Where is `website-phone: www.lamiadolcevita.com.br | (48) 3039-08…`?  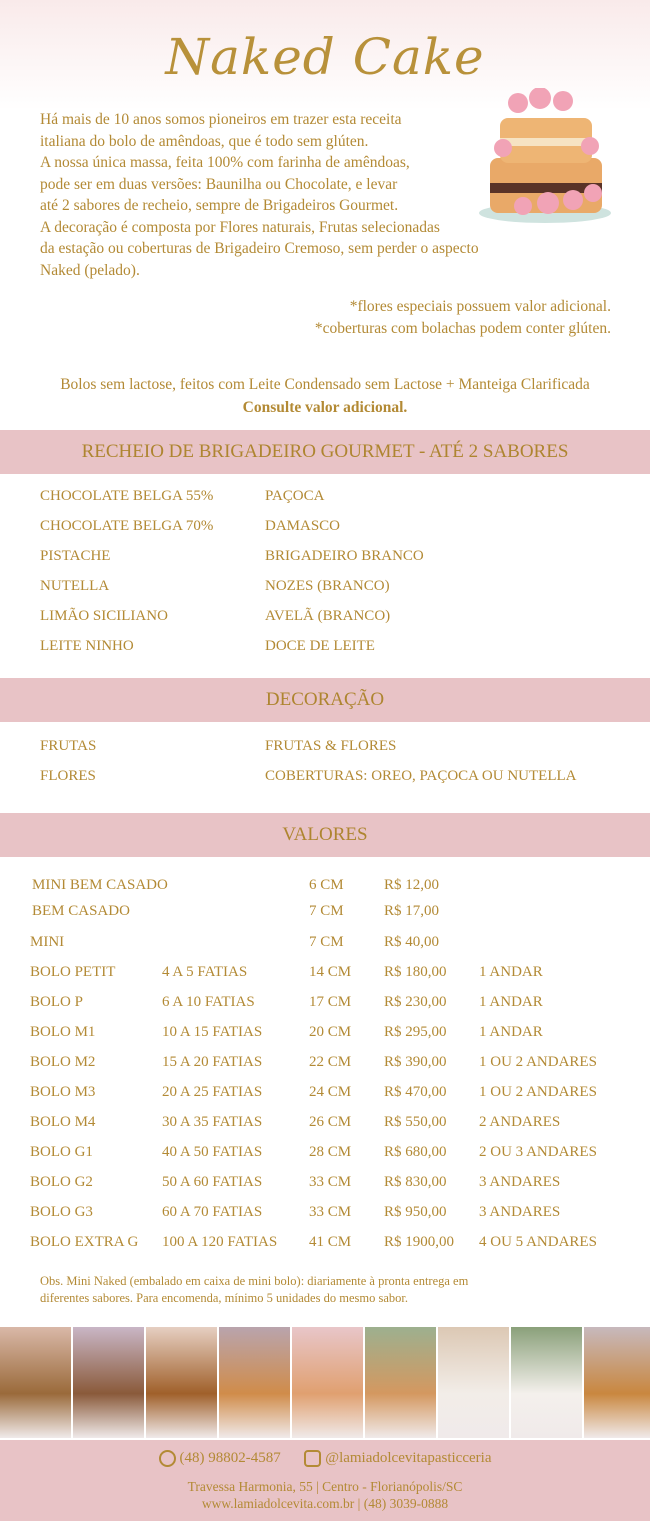 website-phone: www.lamiadolcevita.com.br | (48) 3039-08… is located at coordinates (325, 1503).